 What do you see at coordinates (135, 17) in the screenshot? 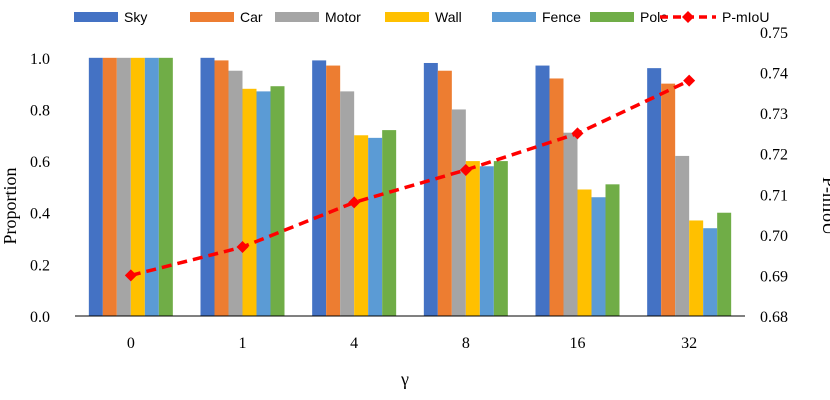
I see `legend-label-sky: Sky` at bounding box center [135, 17].